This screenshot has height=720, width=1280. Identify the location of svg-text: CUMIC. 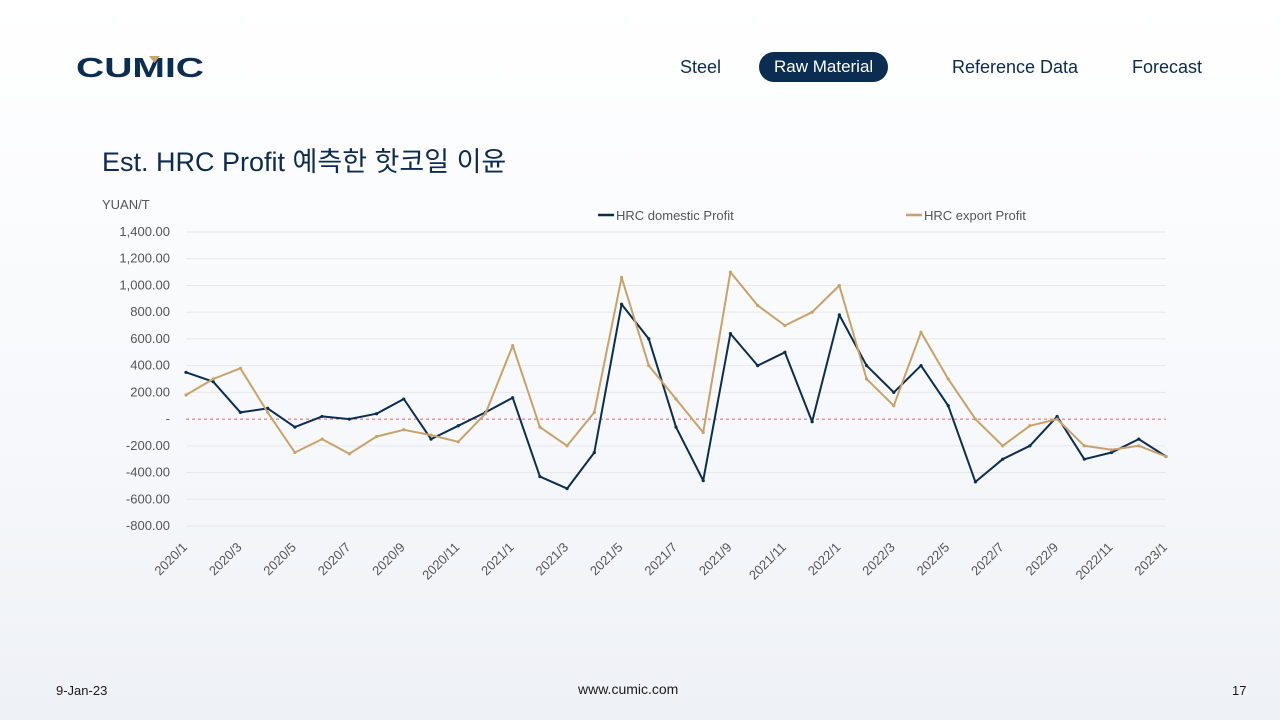
(140, 67).